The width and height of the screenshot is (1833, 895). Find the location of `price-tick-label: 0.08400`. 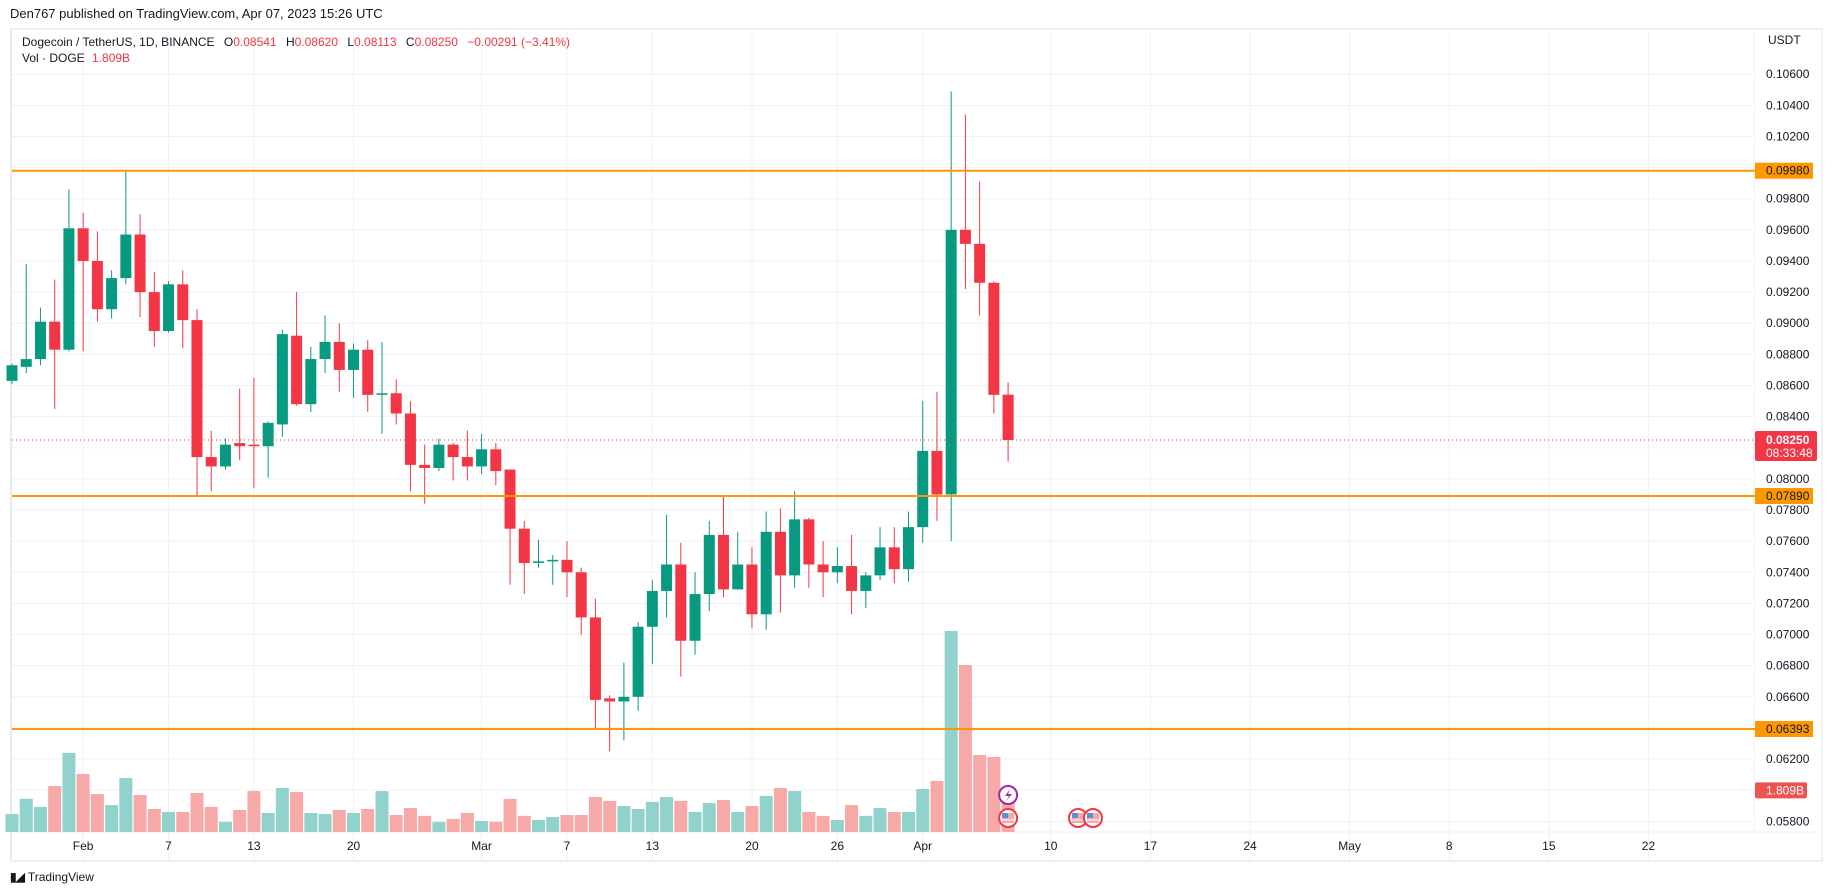

price-tick-label: 0.08400 is located at coordinates (1788, 417).